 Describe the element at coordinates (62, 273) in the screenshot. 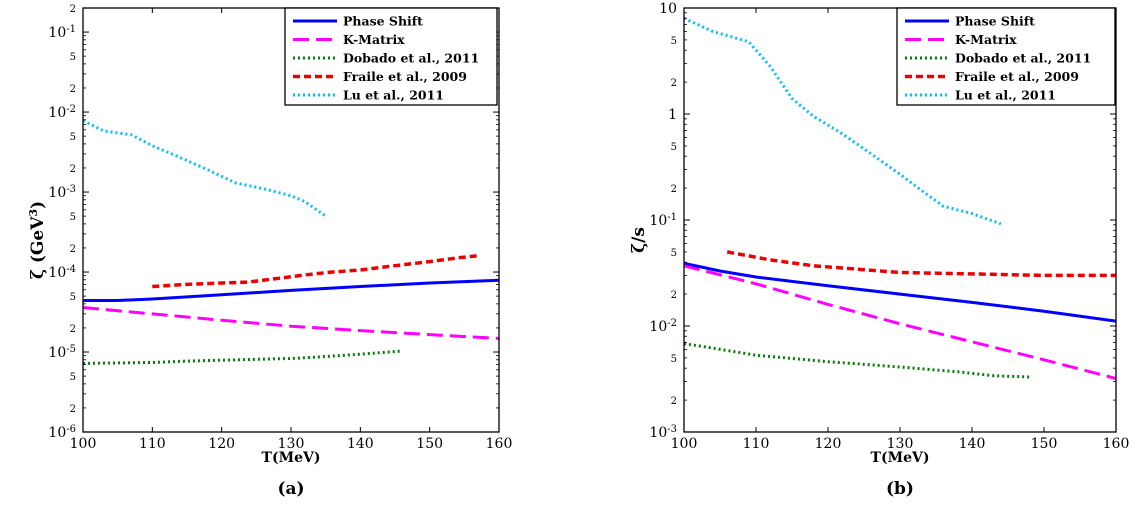

I see `panel-a-y-tick-label: 10⁻⁴` at that location.